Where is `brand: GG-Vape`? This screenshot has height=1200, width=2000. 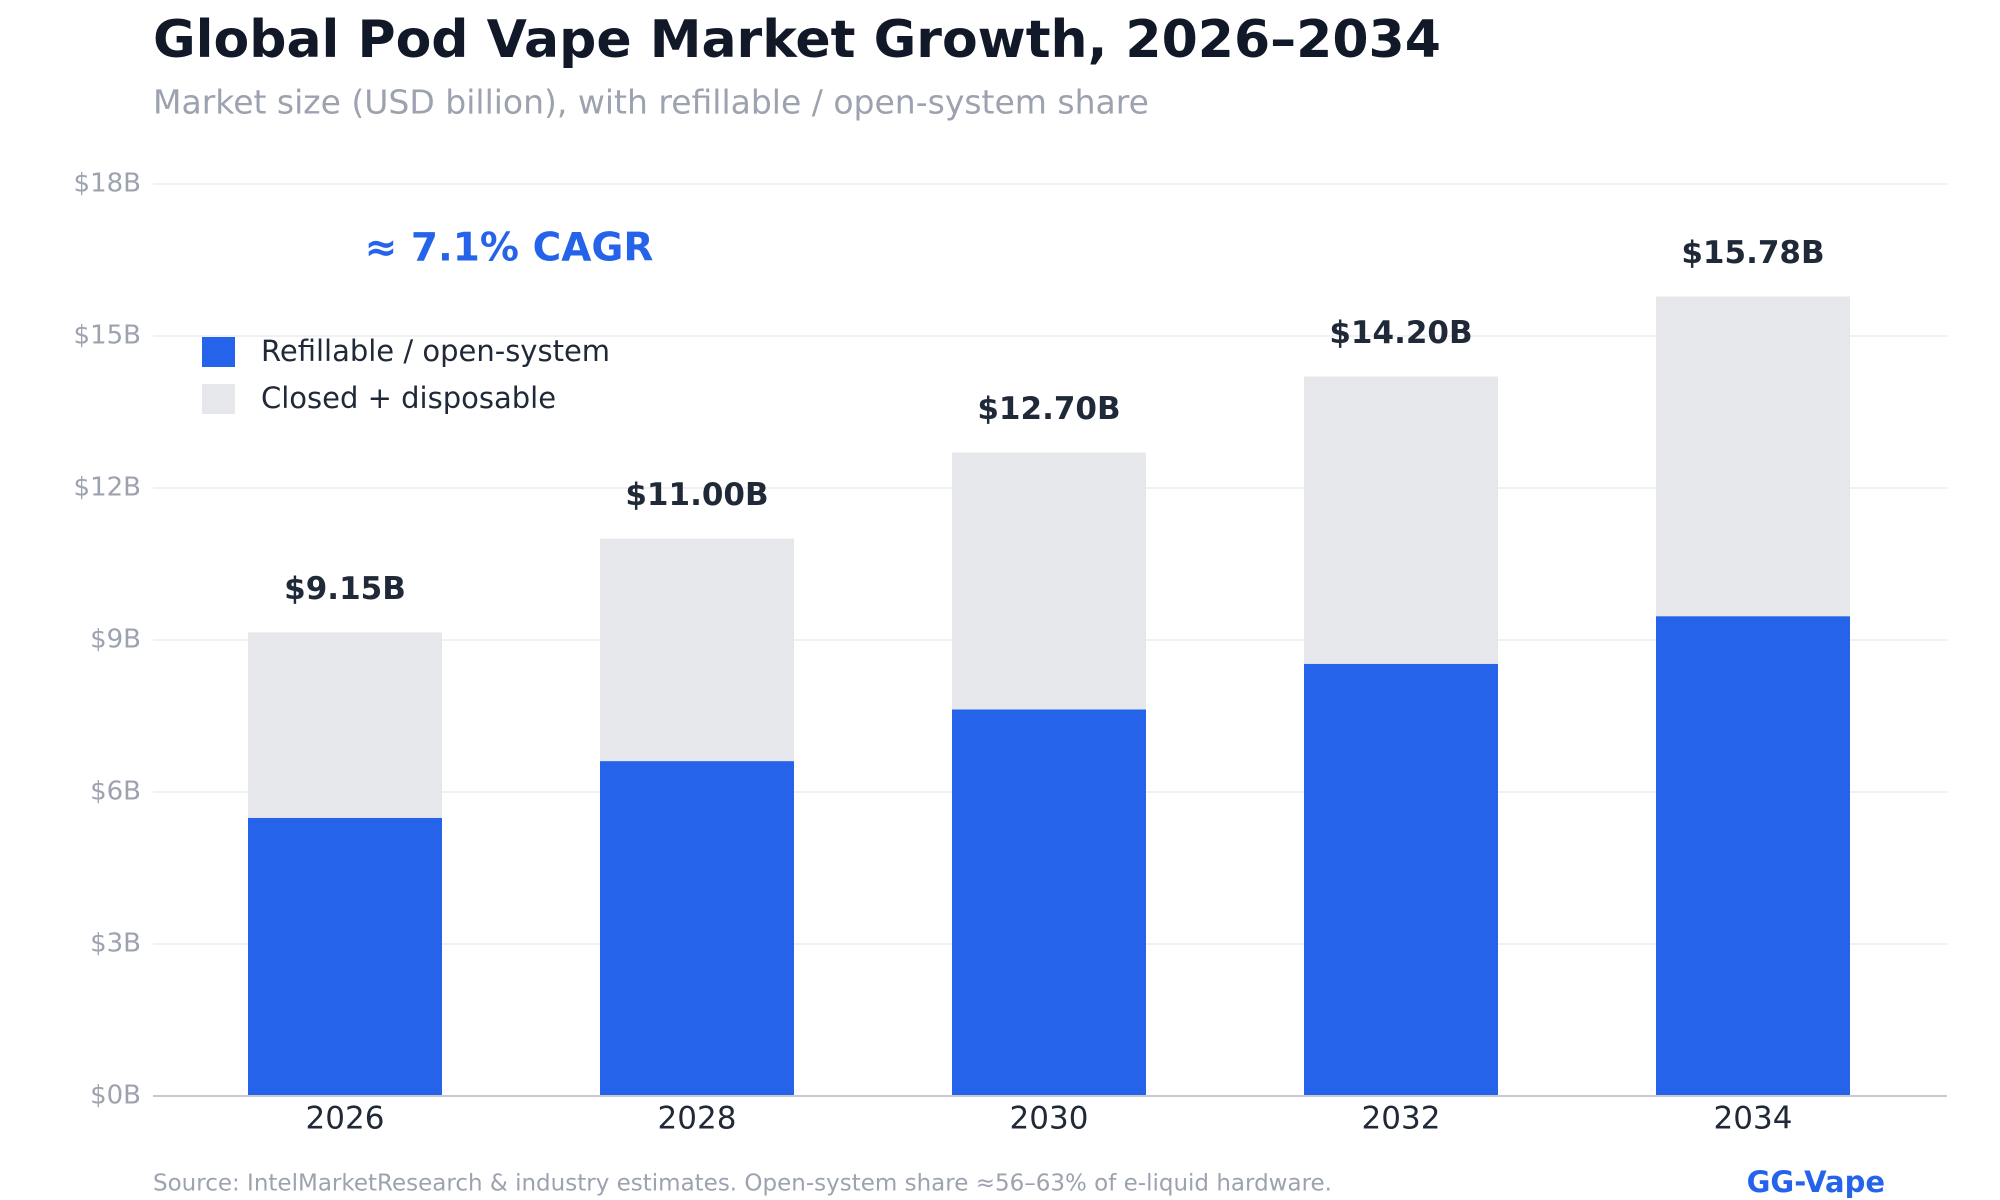
brand: GG-Vape is located at coordinates (1816, 1182).